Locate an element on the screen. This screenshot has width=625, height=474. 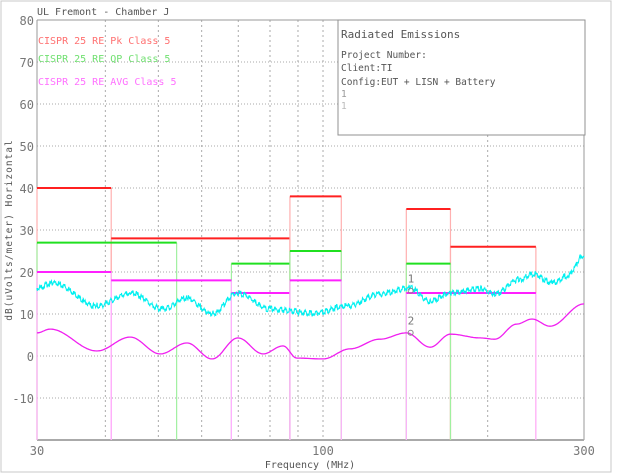
x-axis-label: Frequency (MHz) is located at coordinates (310, 465).